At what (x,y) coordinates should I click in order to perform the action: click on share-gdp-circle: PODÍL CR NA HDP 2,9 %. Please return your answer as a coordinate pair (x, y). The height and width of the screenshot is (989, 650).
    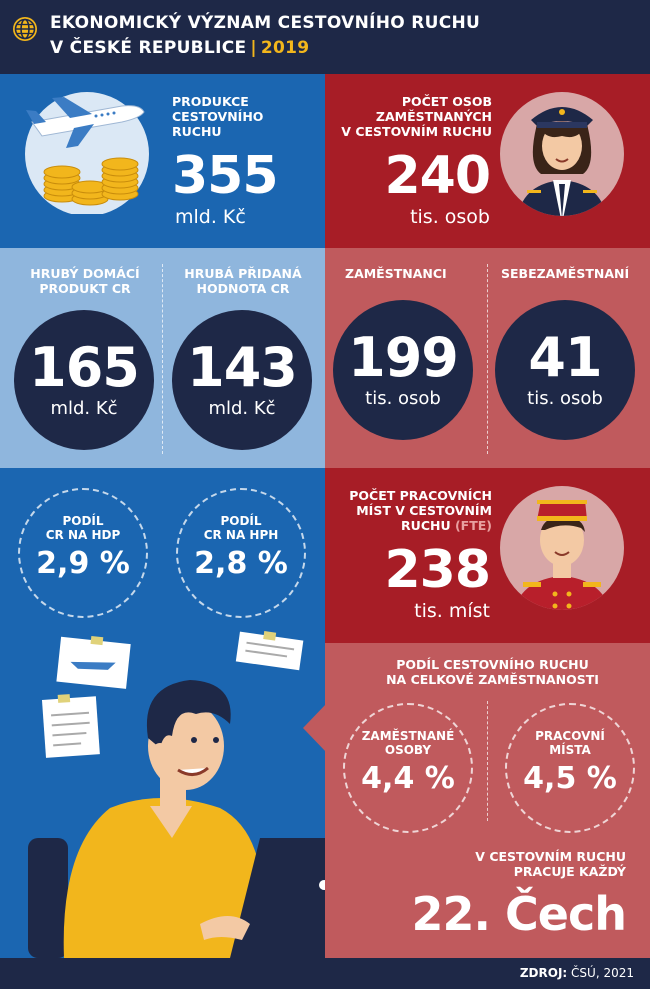
    Looking at the image, I should click on (83, 553).